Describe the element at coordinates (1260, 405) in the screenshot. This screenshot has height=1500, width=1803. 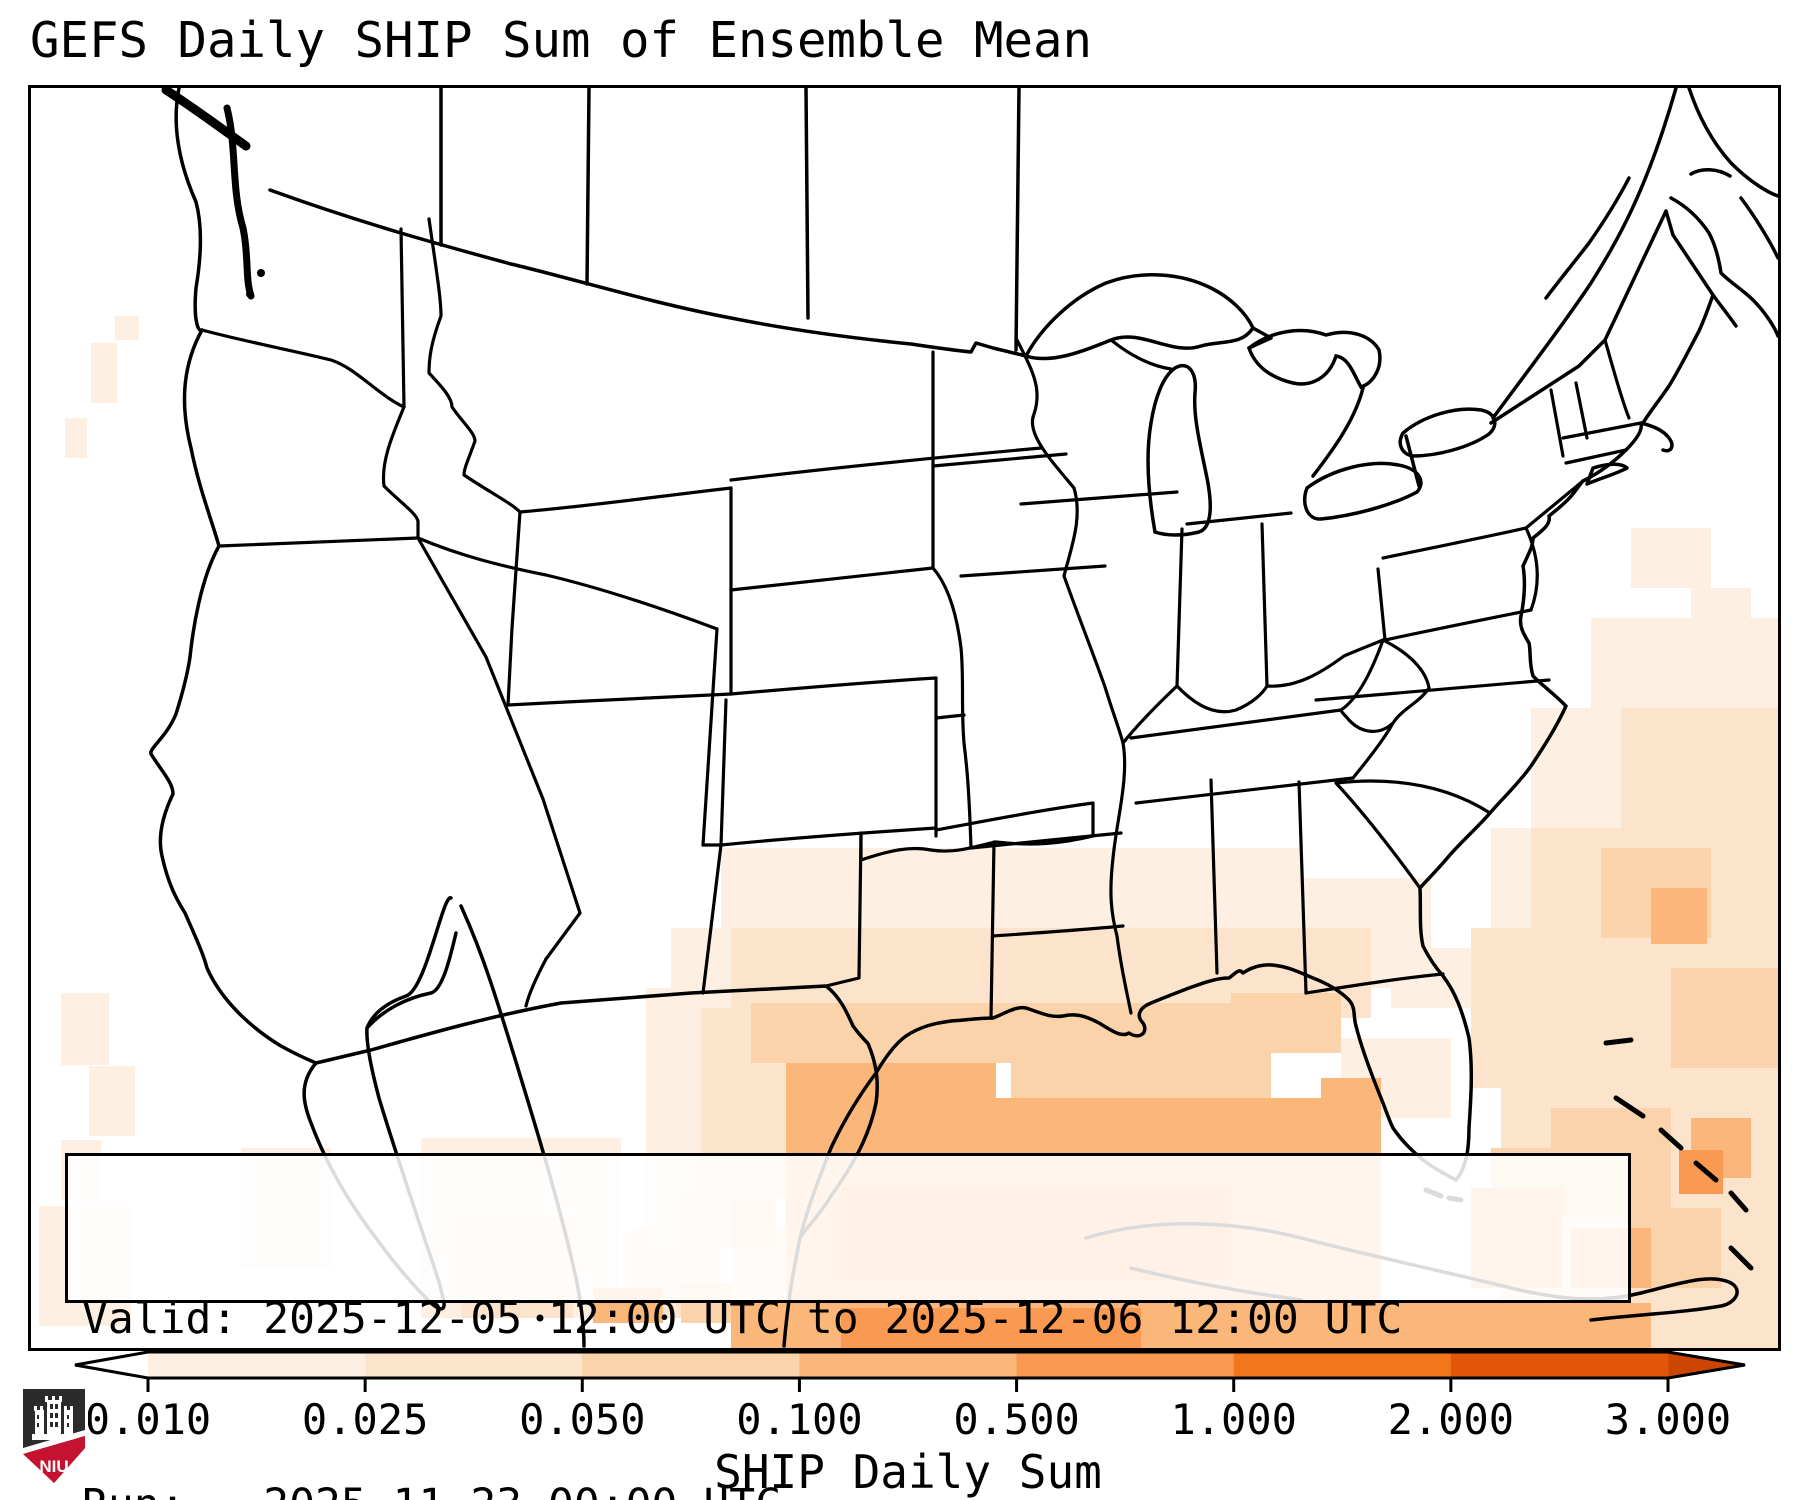
I see `great-lakes` at that location.